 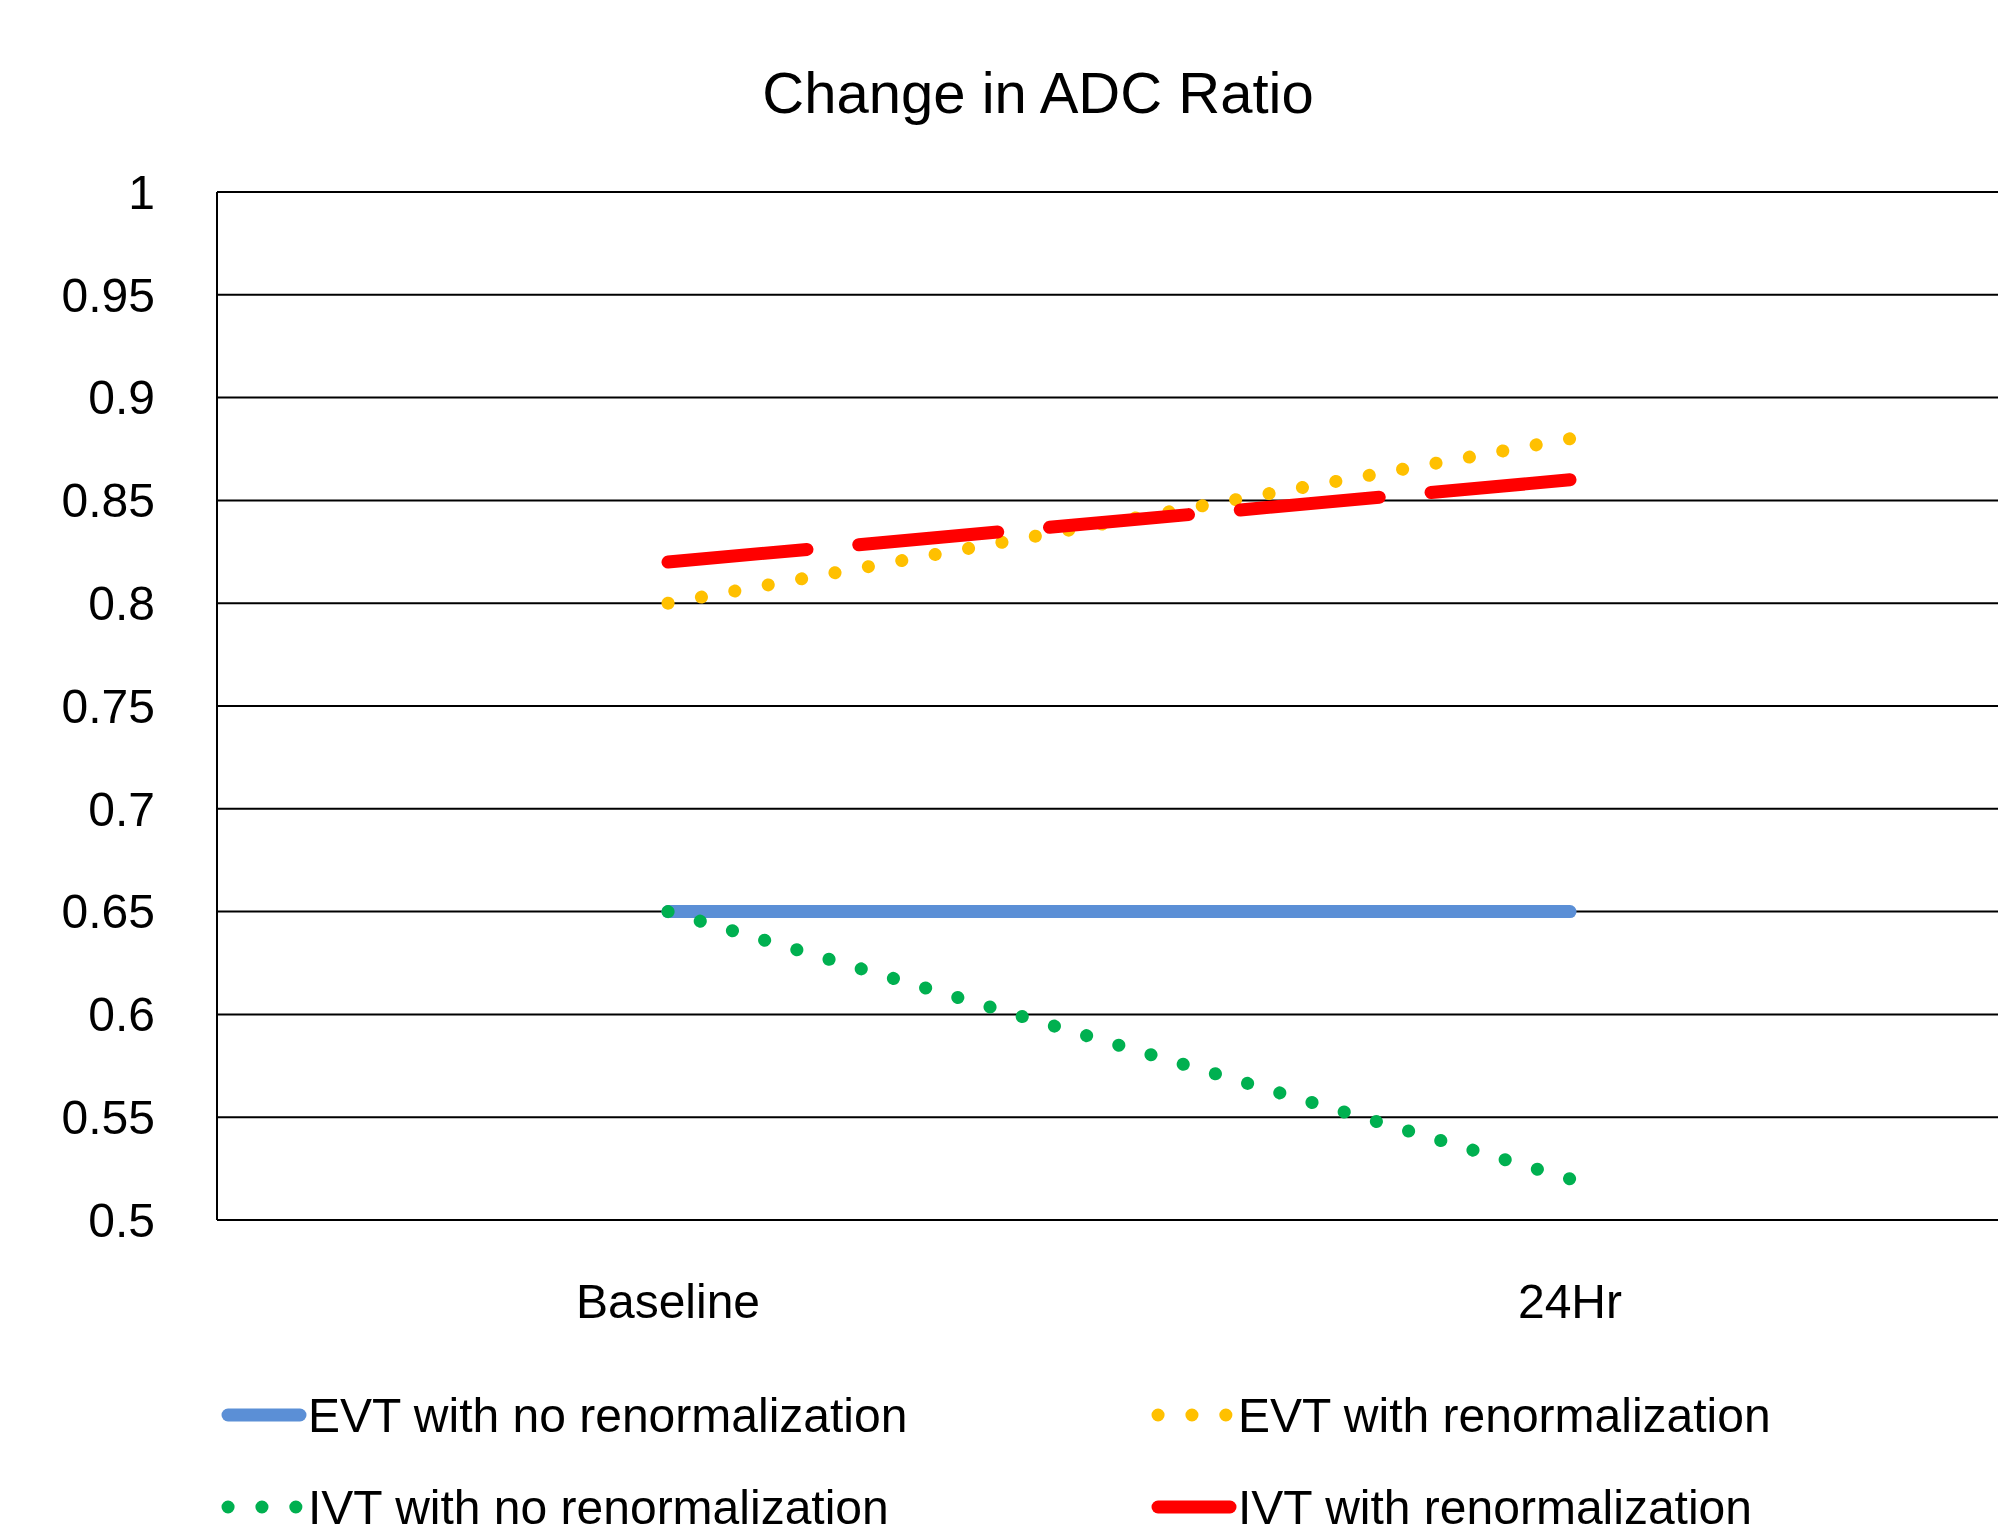 I want to click on x-tick-label: 24Hr, so click(x=1570, y=1301).